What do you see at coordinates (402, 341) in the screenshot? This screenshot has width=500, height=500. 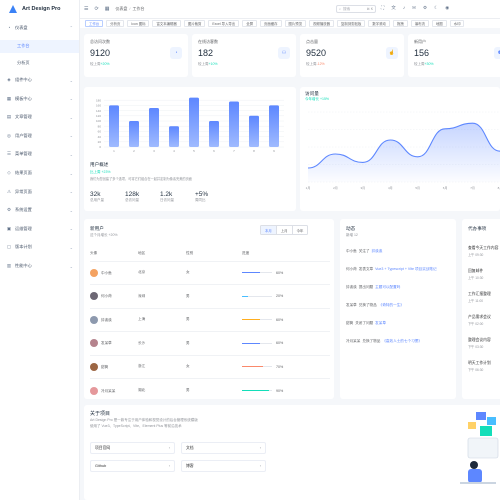 I see `activity-target: 《高效人士的七个习惯》` at bounding box center [402, 341].